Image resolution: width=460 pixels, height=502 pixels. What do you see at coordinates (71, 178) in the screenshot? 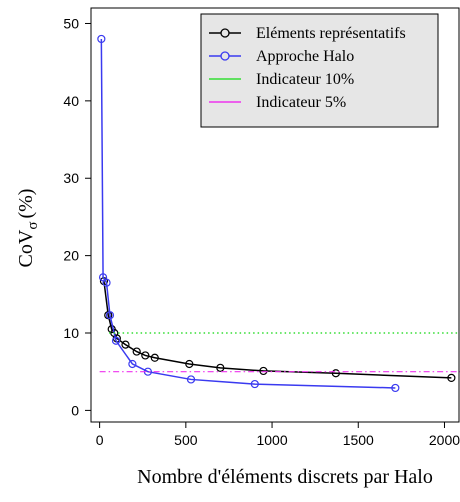
I see `y-tick-label: 30` at bounding box center [71, 178].